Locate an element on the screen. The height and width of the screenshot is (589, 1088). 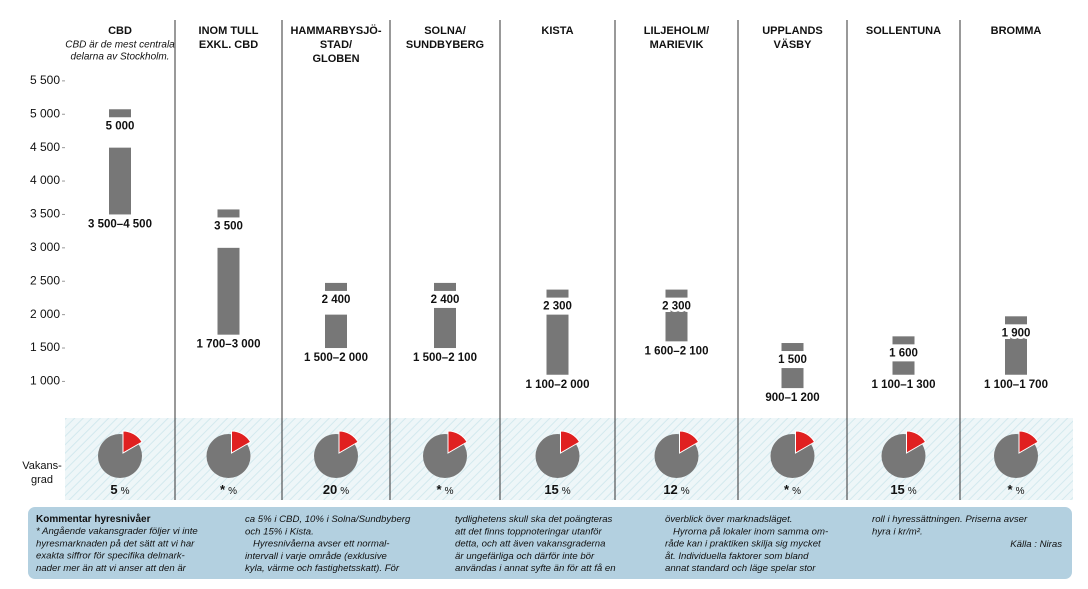
region-subtitle: delarna av Stockholm. is located at coordinates (120, 57).